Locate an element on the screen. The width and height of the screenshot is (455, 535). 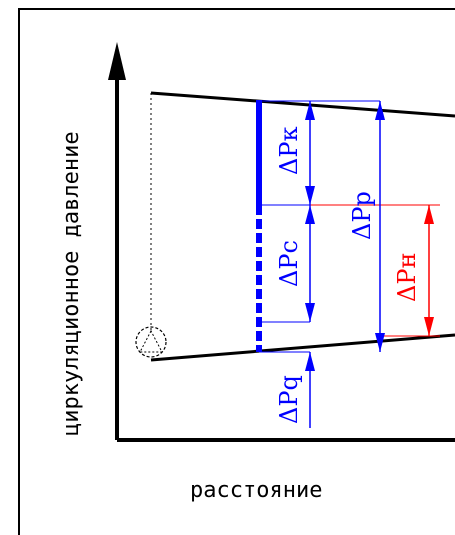
lower-pressure-line is located at coordinates (302, 347).